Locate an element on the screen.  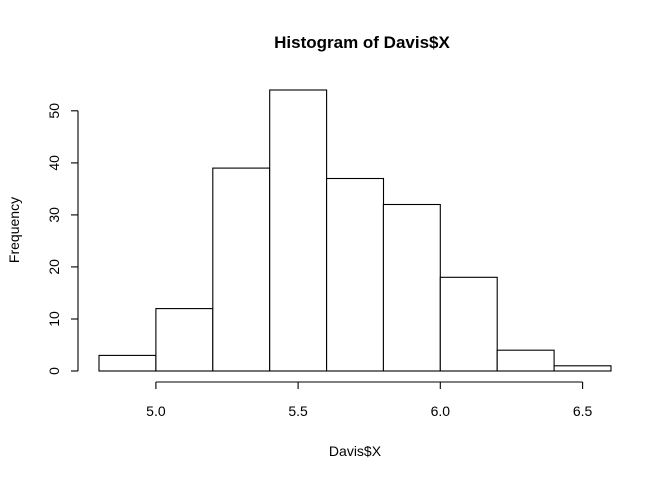
y-axis-tick-label: 0 is located at coordinates (54, 371).